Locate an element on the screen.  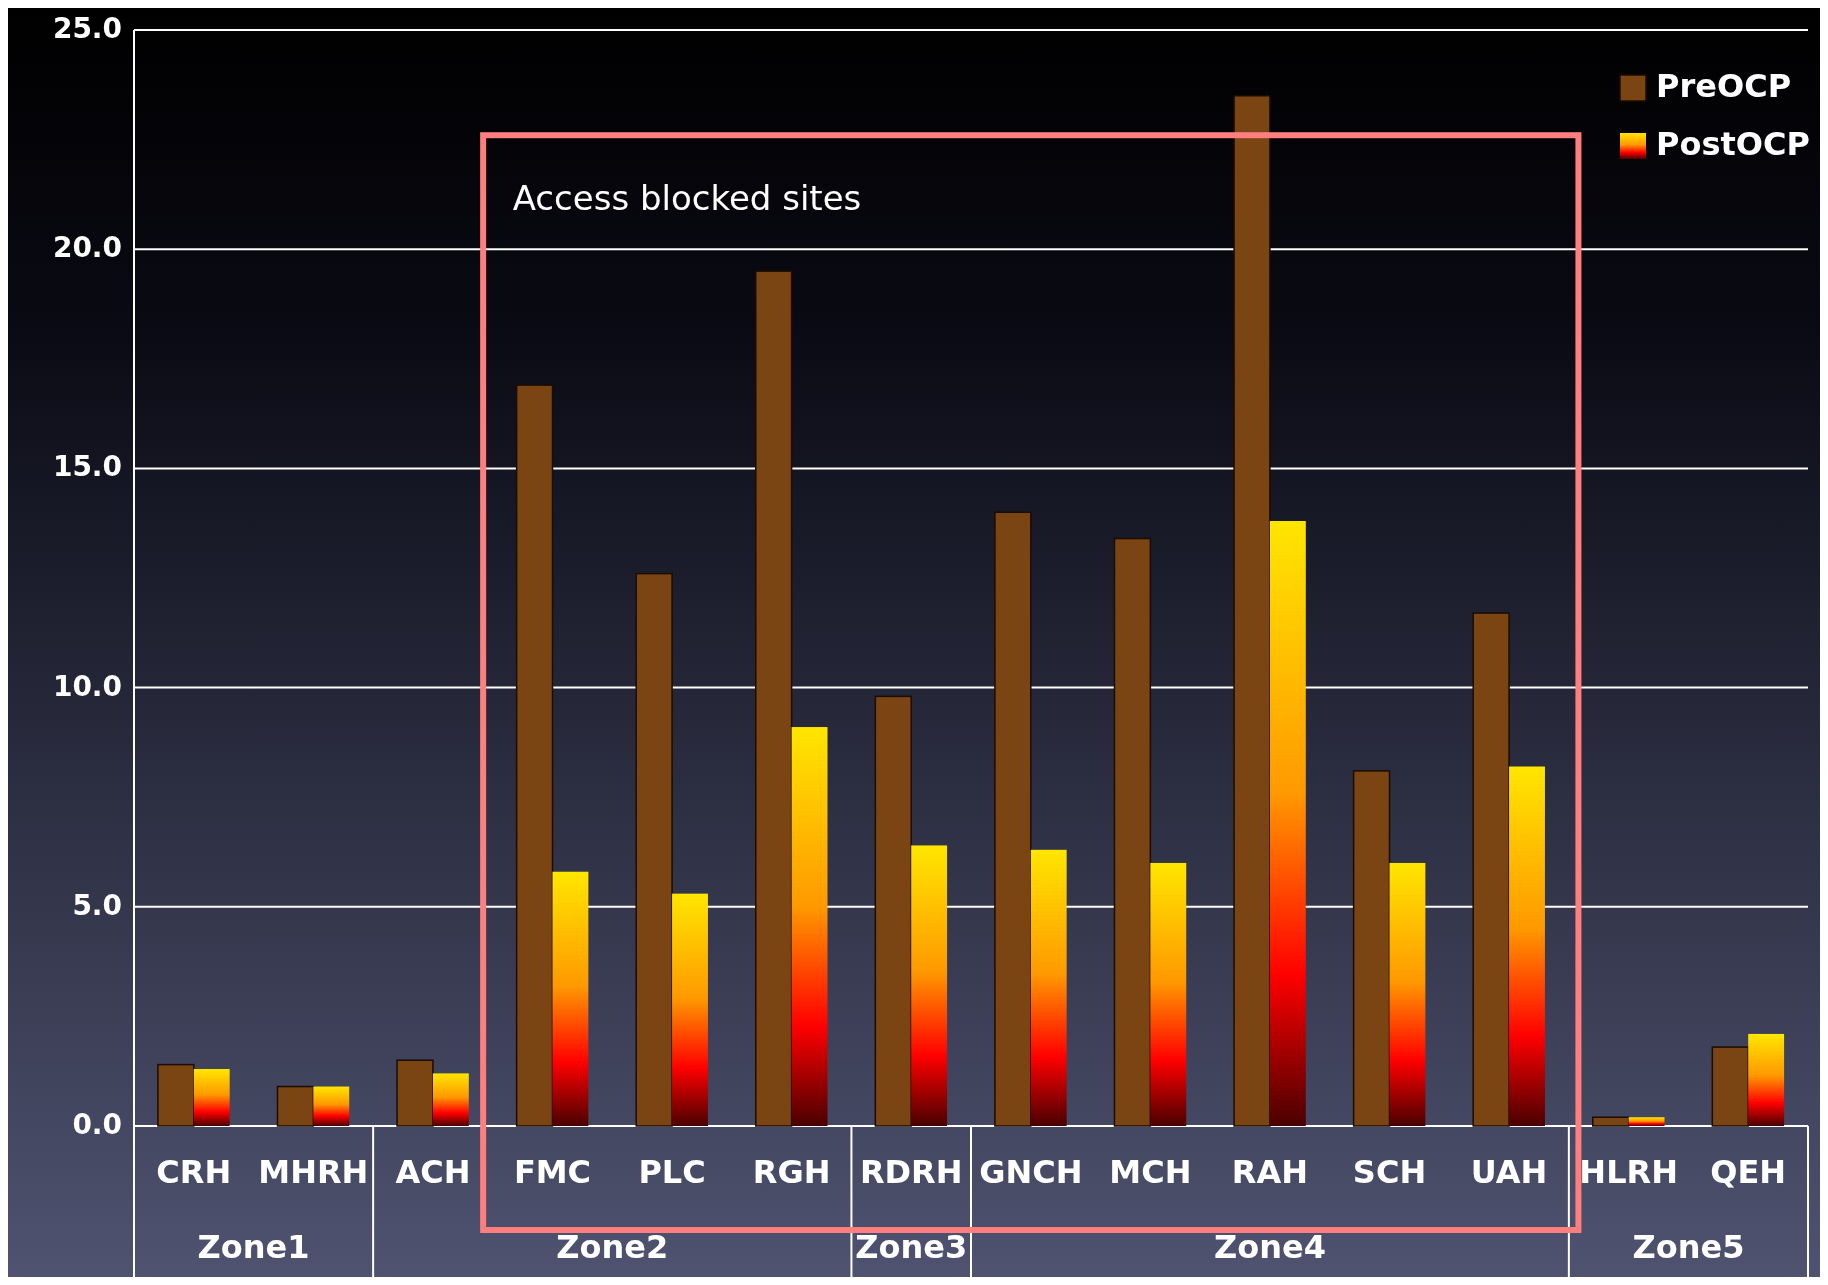
x-tick-label: MHRH is located at coordinates (313, 1172).